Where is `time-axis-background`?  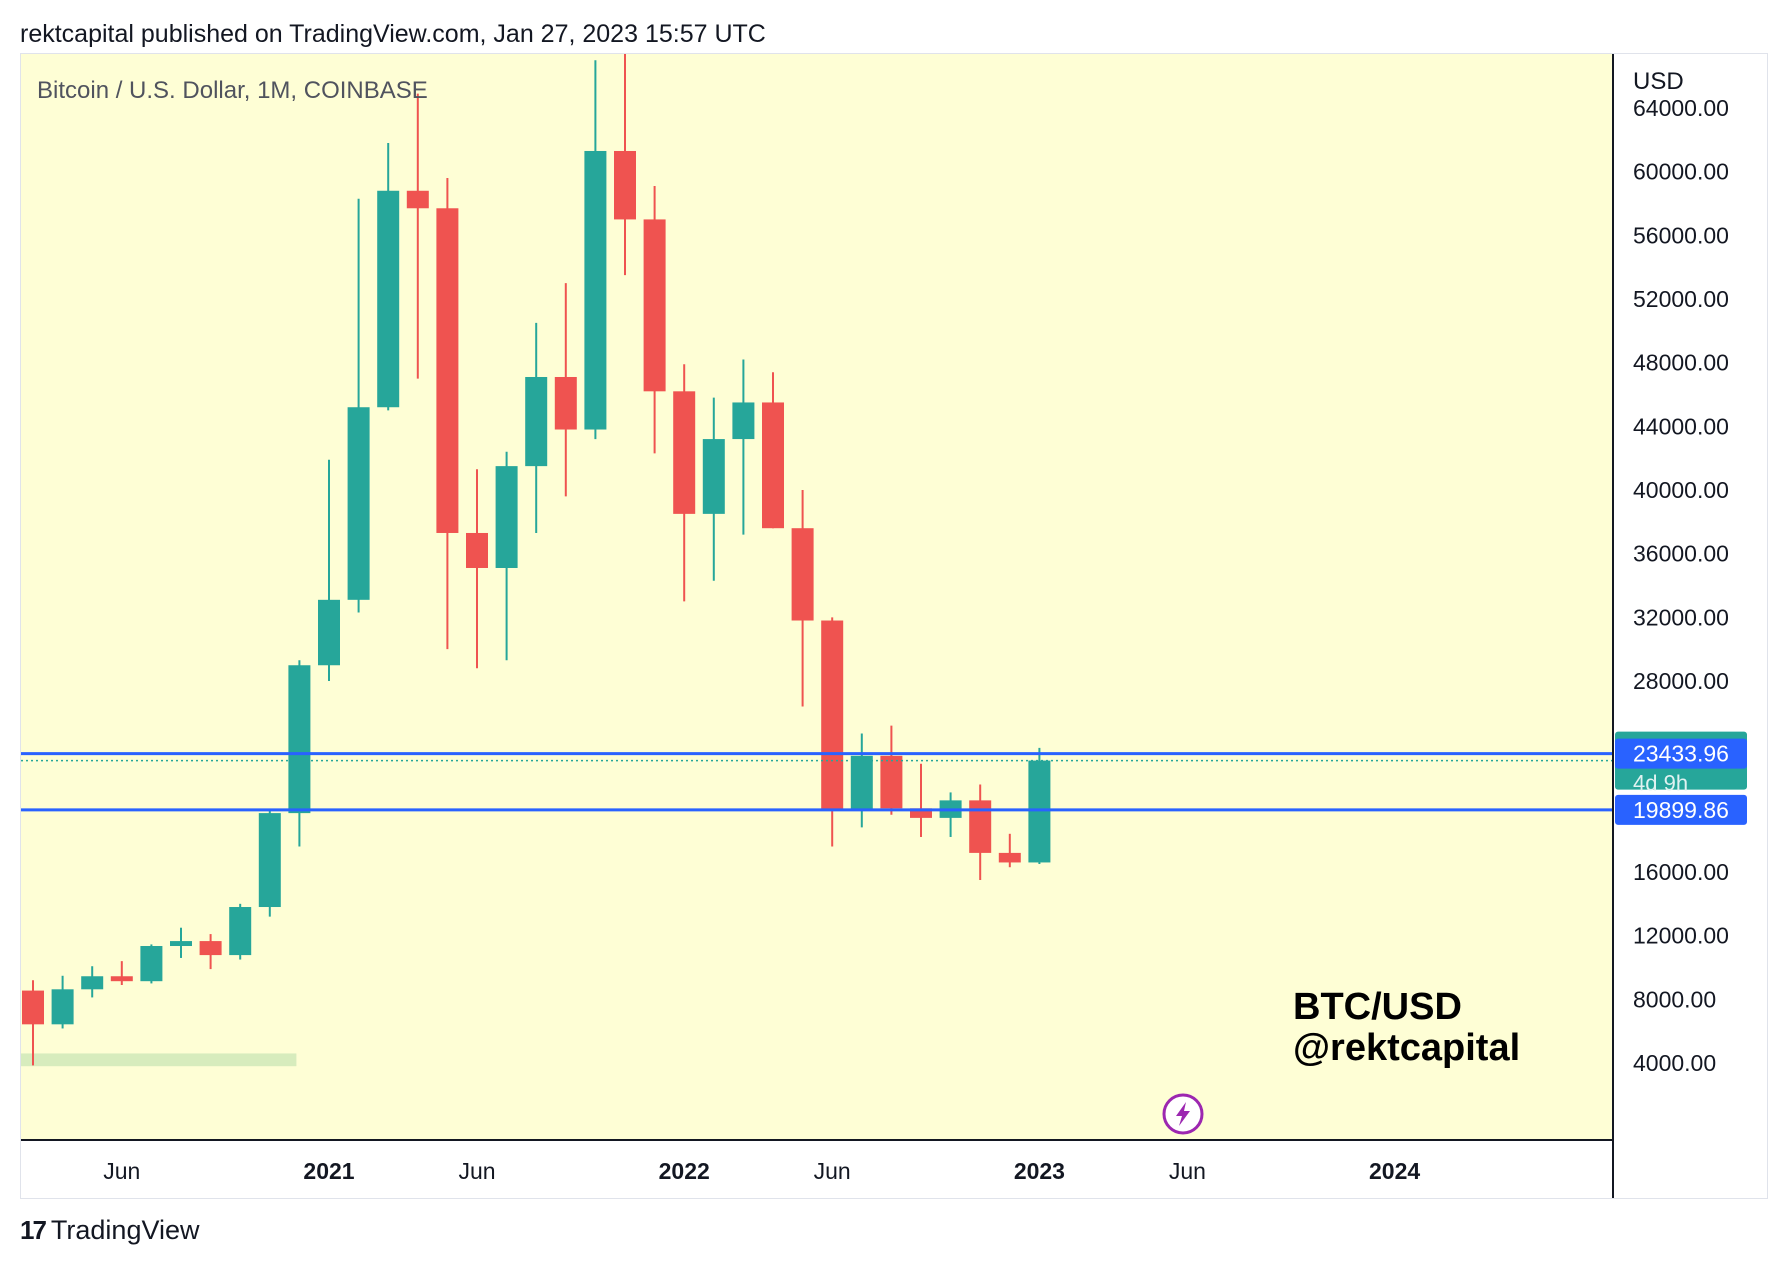 time-axis-background is located at coordinates (817, 1169).